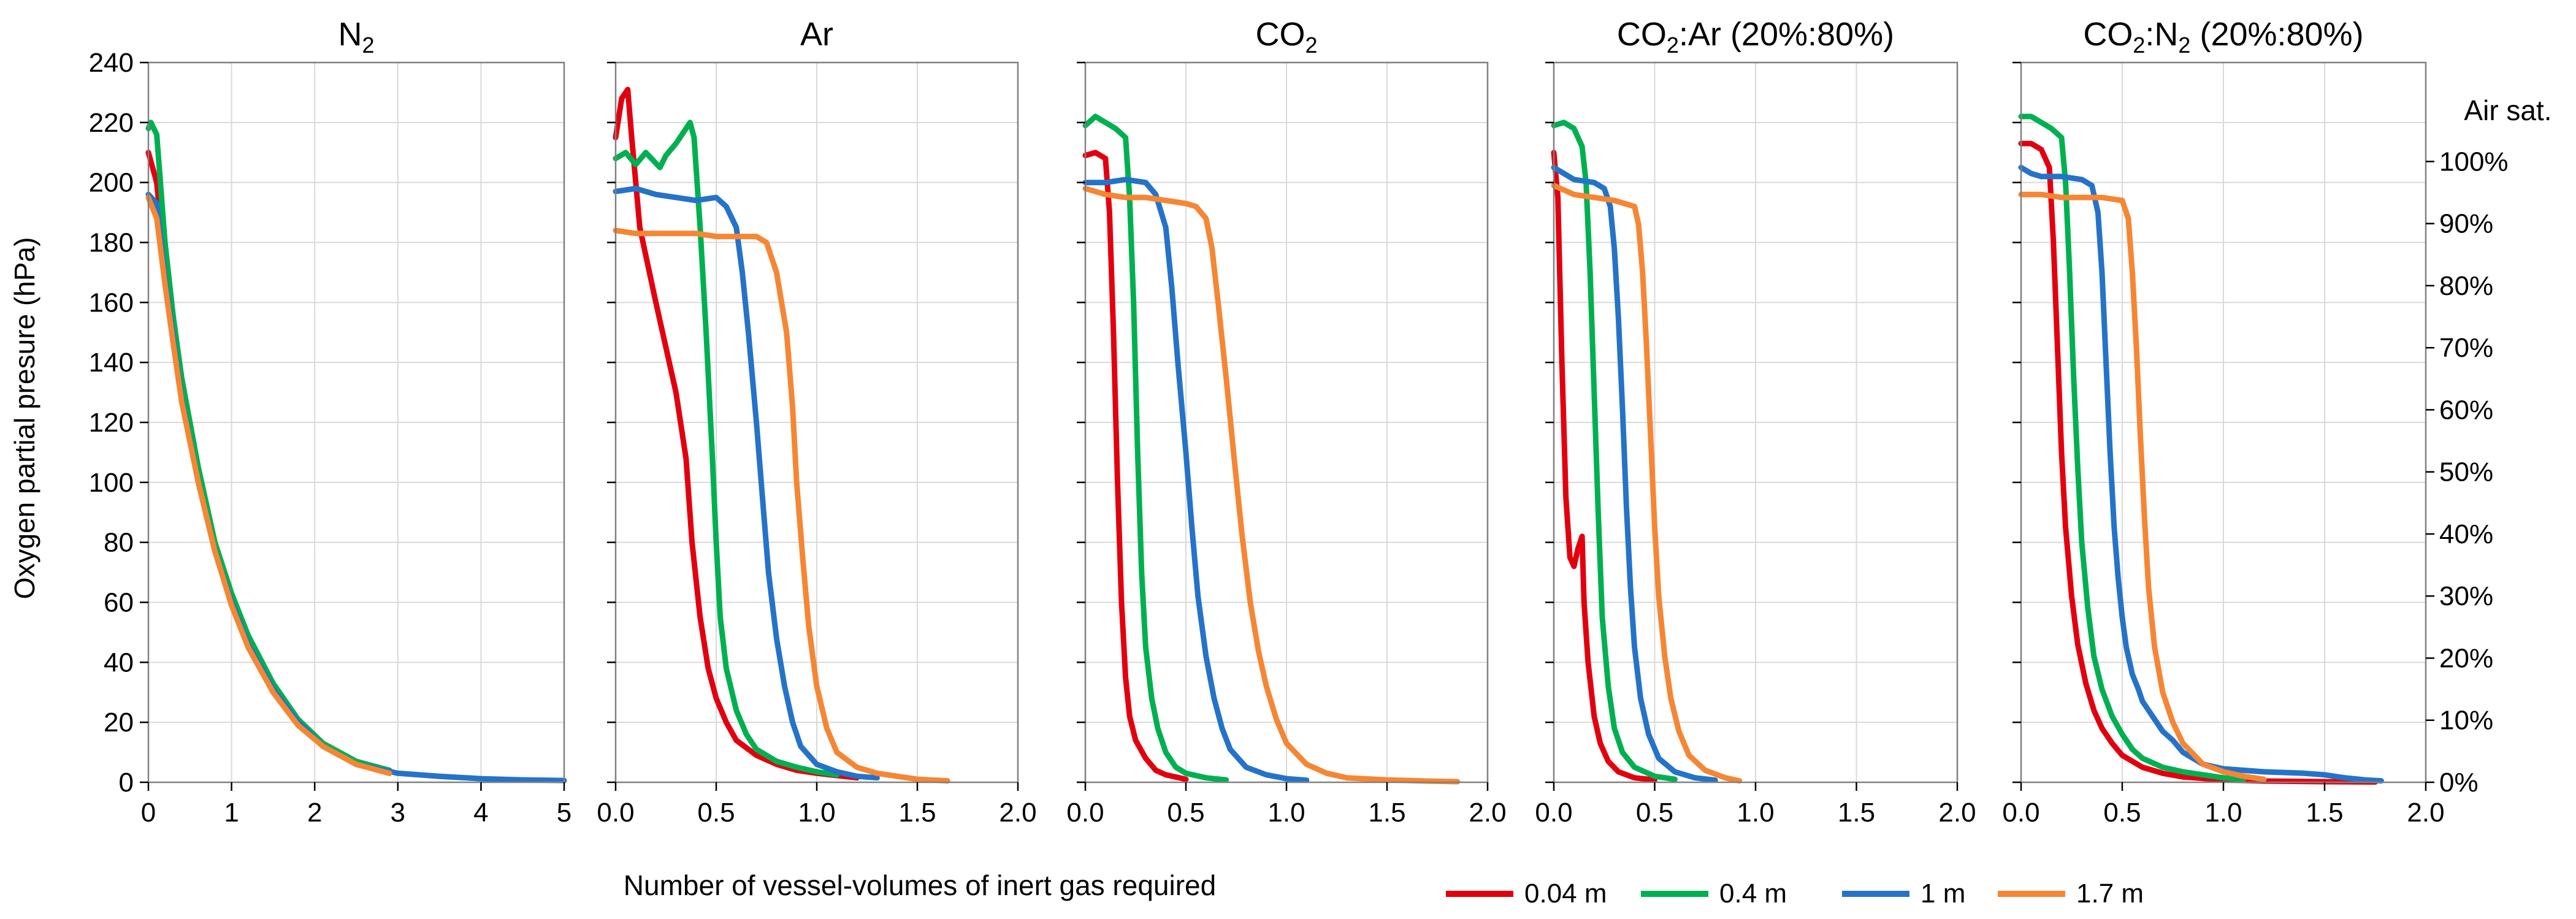 This screenshot has height=919, width=2576. I want to click on y-tick-label: 40, so click(119, 662).